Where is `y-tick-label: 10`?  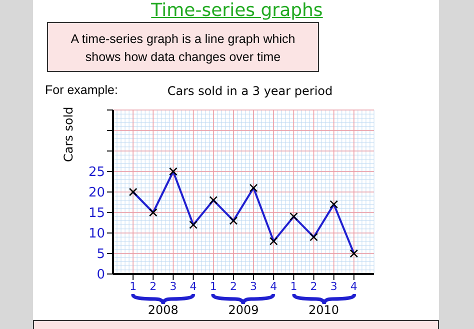
y-tick-label: 10 is located at coordinates (96, 234).